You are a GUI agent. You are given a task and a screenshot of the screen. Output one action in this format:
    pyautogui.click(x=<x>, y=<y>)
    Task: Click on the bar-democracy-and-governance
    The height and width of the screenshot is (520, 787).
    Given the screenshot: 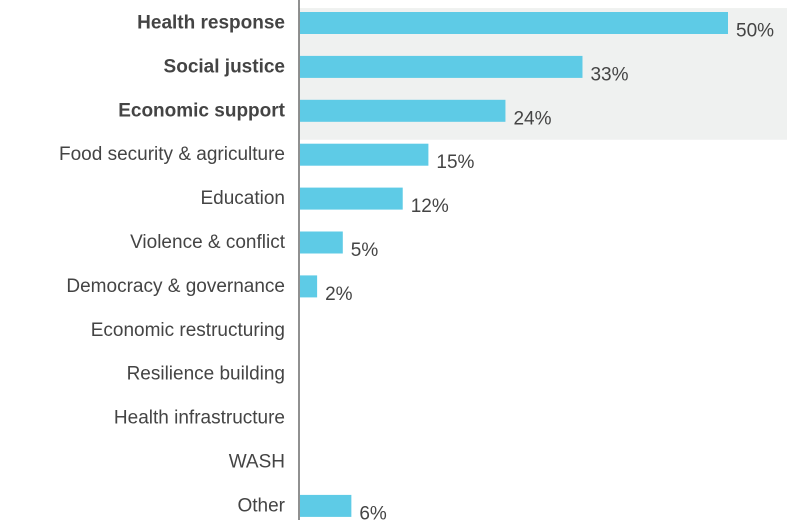 What is the action you would take?
    pyautogui.click(x=309, y=286)
    